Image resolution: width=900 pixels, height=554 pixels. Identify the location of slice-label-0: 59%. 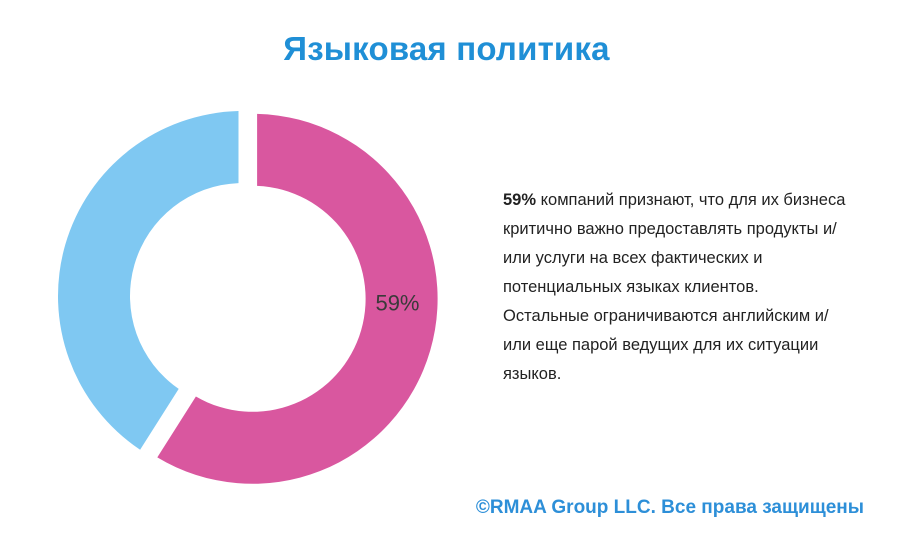
(397, 302).